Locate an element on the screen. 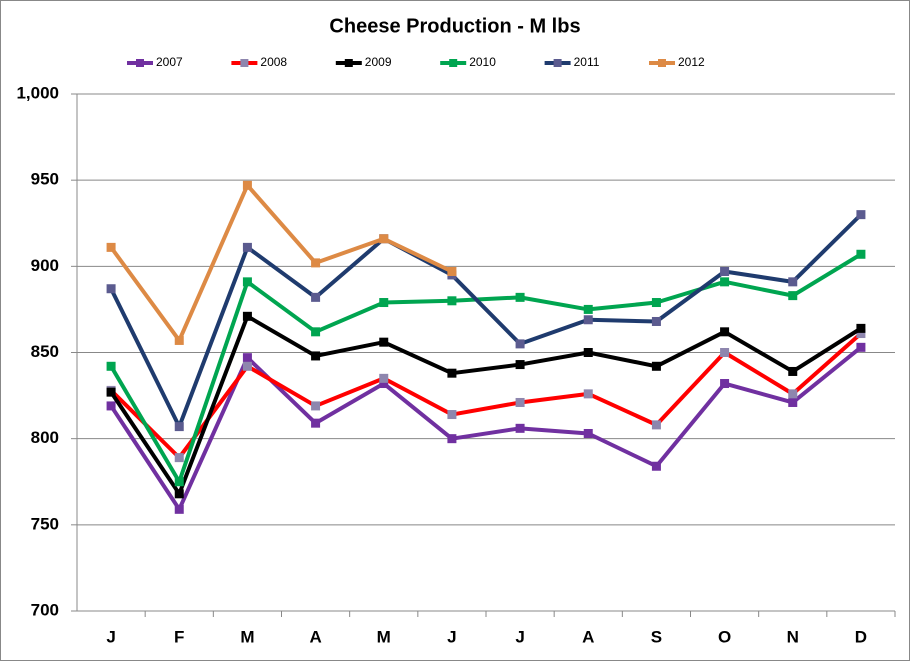 Image resolution: width=911 pixels, height=662 pixels. y-tick-label: 1,000 is located at coordinates (37, 92).